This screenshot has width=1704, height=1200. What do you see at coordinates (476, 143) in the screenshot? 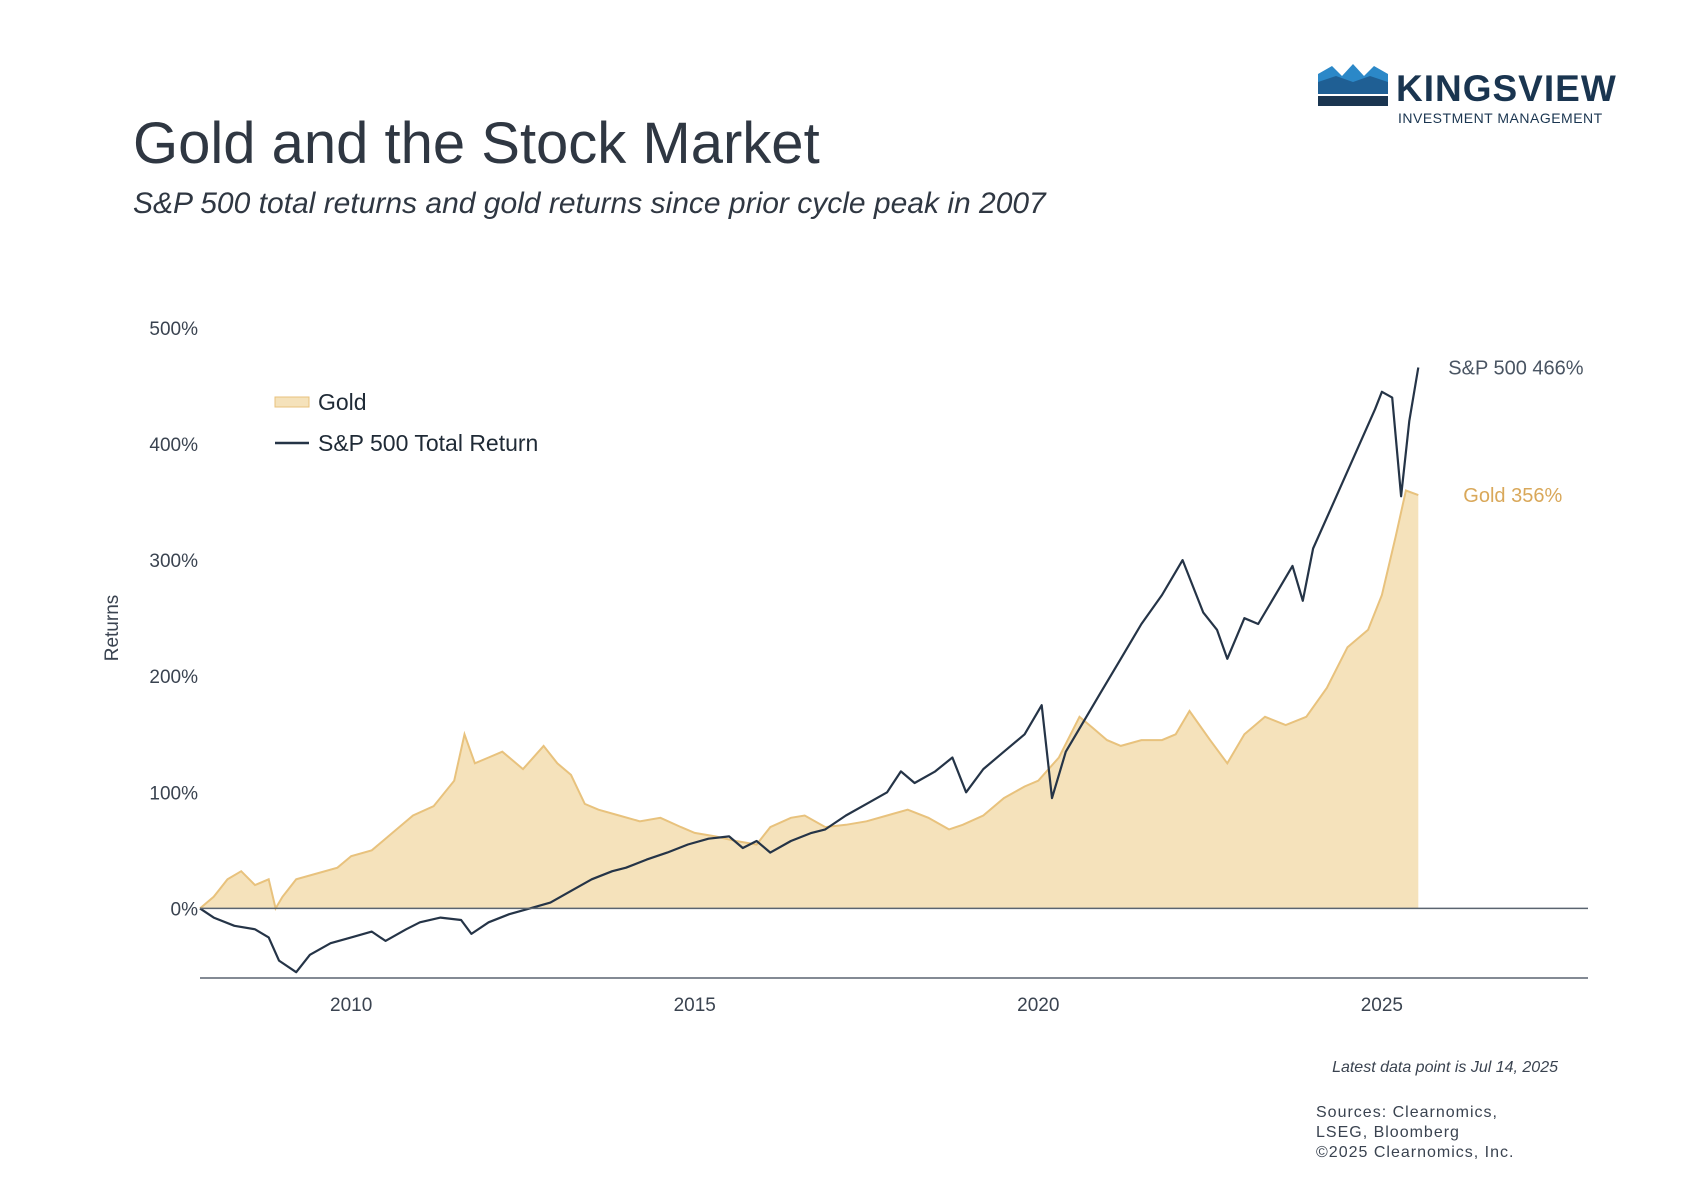
I see `page-title: Gold and the Stock Market` at bounding box center [476, 143].